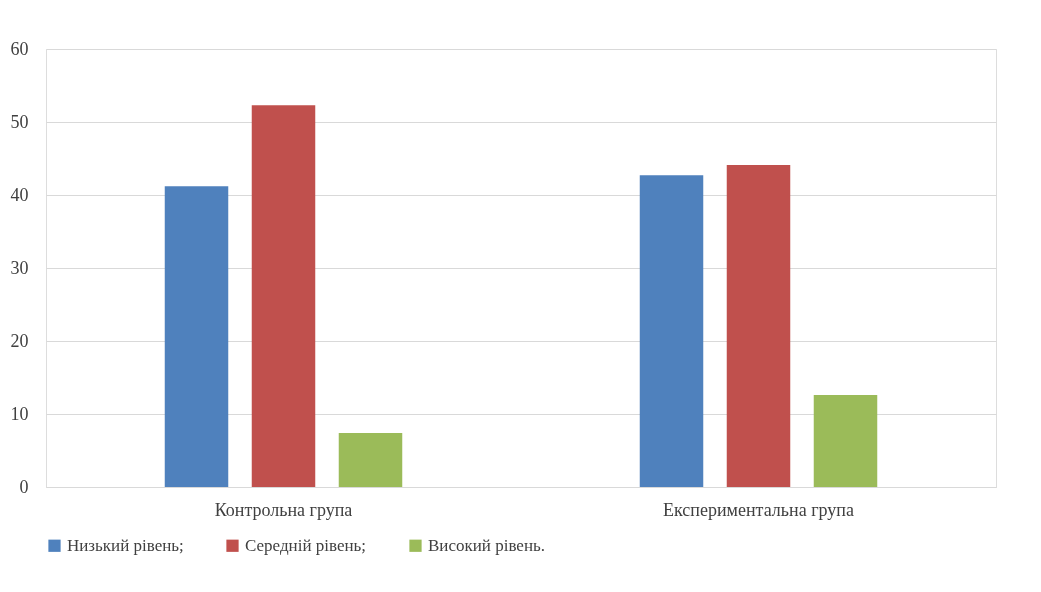 Image resolution: width=1041 pixels, height=592 pixels. I want to click on y-tick-label: 0, so click(24, 486).